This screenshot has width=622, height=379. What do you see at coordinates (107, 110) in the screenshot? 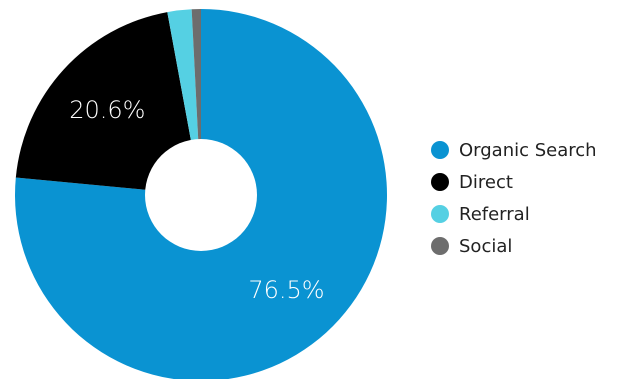
I see `slice-value-label: 20.6%` at bounding box center [107, 110].